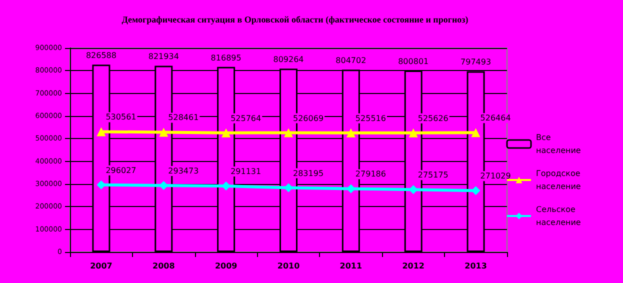 Image resolution: width=623 pixels, height=283 pixels. What do you see at coordinates (476, 62) in the screenshot?
I see `data-label: 797493` at bounding box center [476, 62].